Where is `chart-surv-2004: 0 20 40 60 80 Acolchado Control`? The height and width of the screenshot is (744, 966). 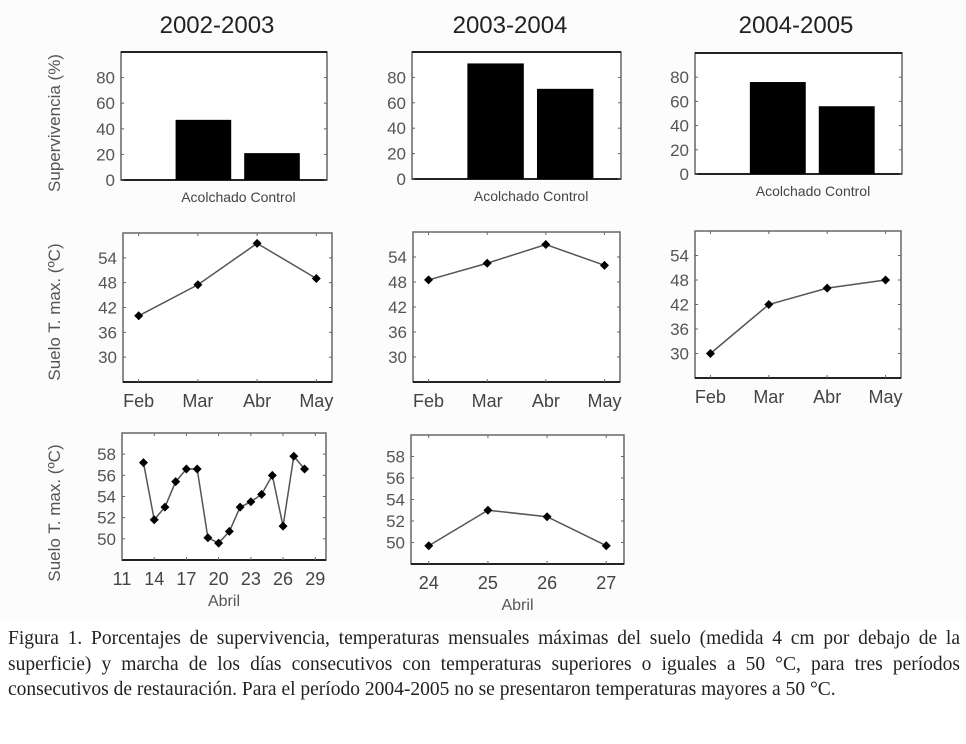
chart-surv-2004: 0 20 40 60 80 Acolchado Control is located at coordinates (786, 125).